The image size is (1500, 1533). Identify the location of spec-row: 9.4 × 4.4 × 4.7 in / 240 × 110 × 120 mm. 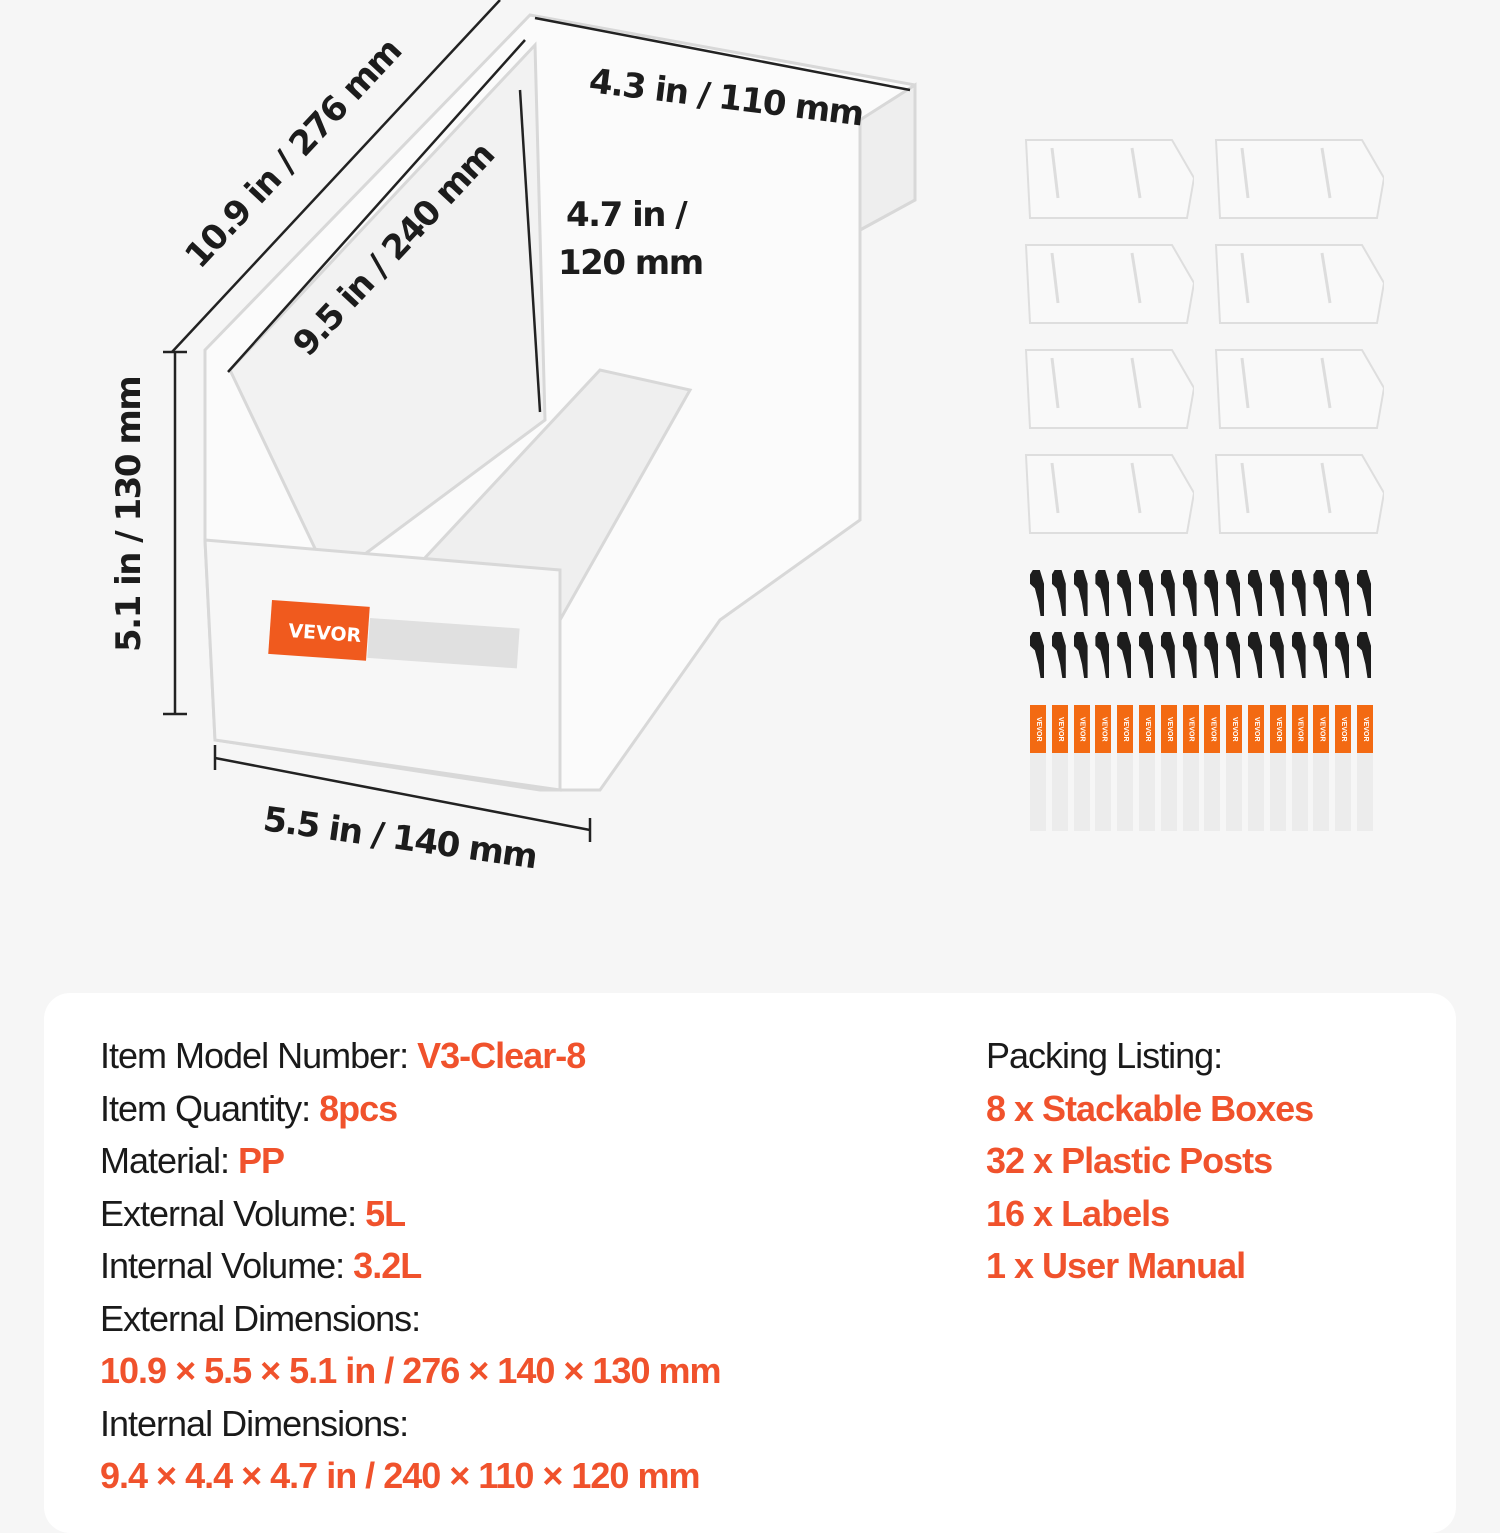
(410, 1476).